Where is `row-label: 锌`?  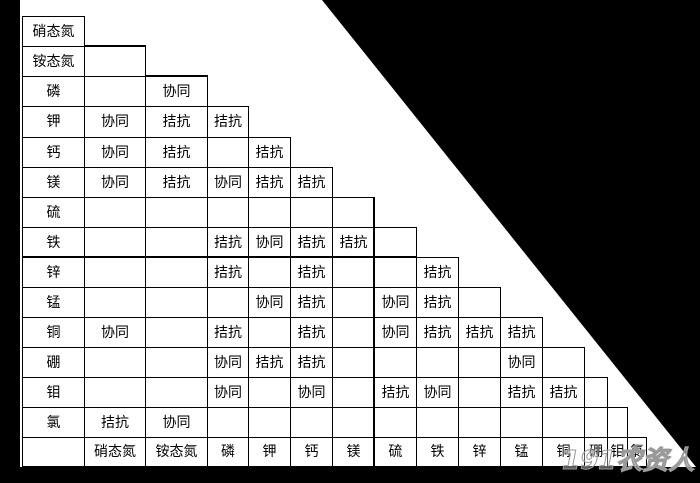
row-label: 锌 is located at coordinates (53, 272).